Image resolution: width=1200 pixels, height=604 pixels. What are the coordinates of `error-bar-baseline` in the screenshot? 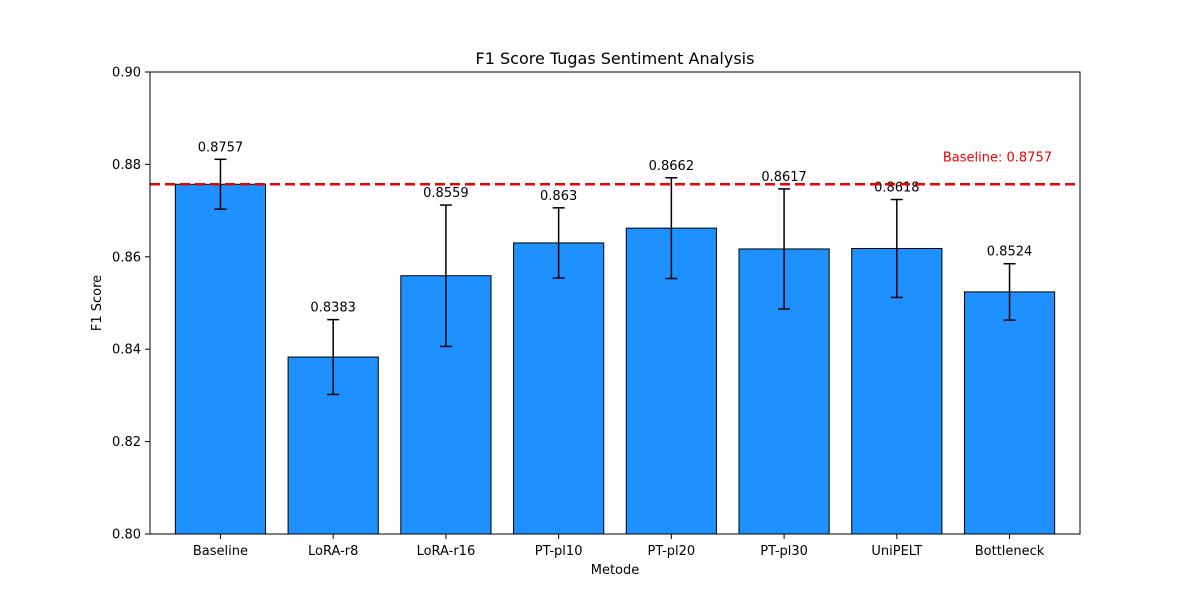 It's located at (220, 184).